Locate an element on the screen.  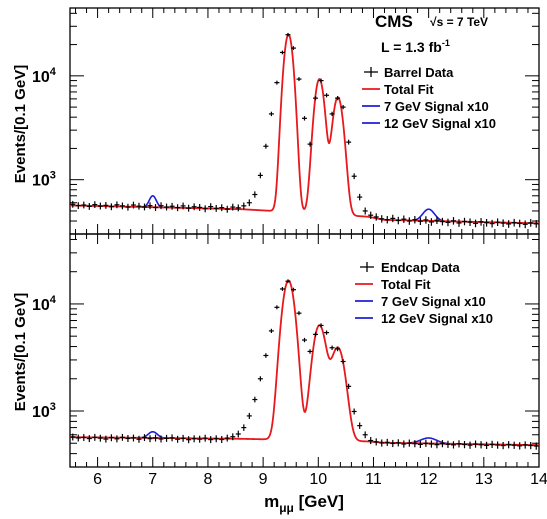
x-tick-label: 10 is located at coordinates (318, 479).